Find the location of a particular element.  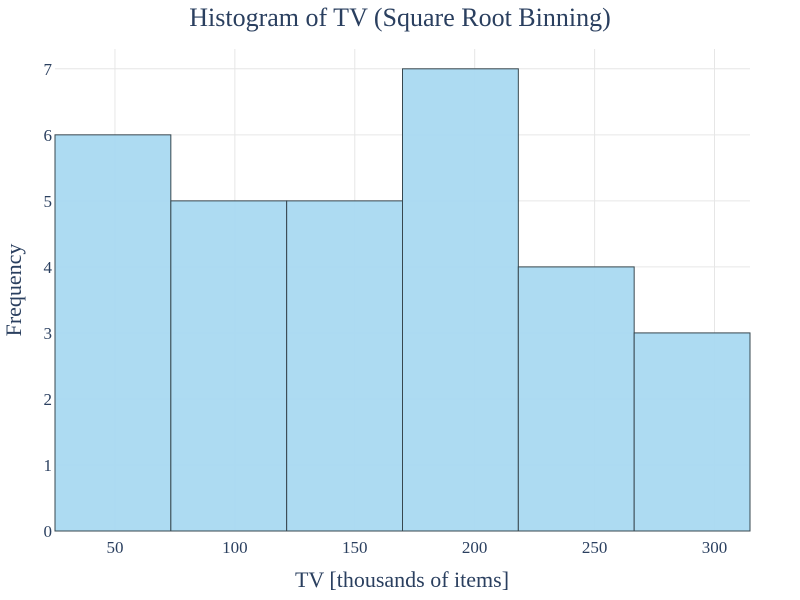

x-tick-label: 150 is located at coordinates (355, 547).